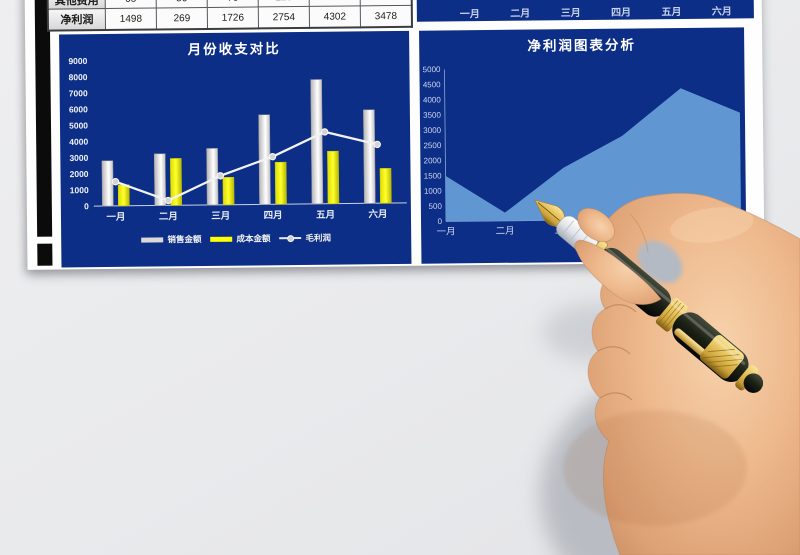 The width and height of the screenshot is (800, 555). I want to click on table-cell: 269, so click(182, 18).